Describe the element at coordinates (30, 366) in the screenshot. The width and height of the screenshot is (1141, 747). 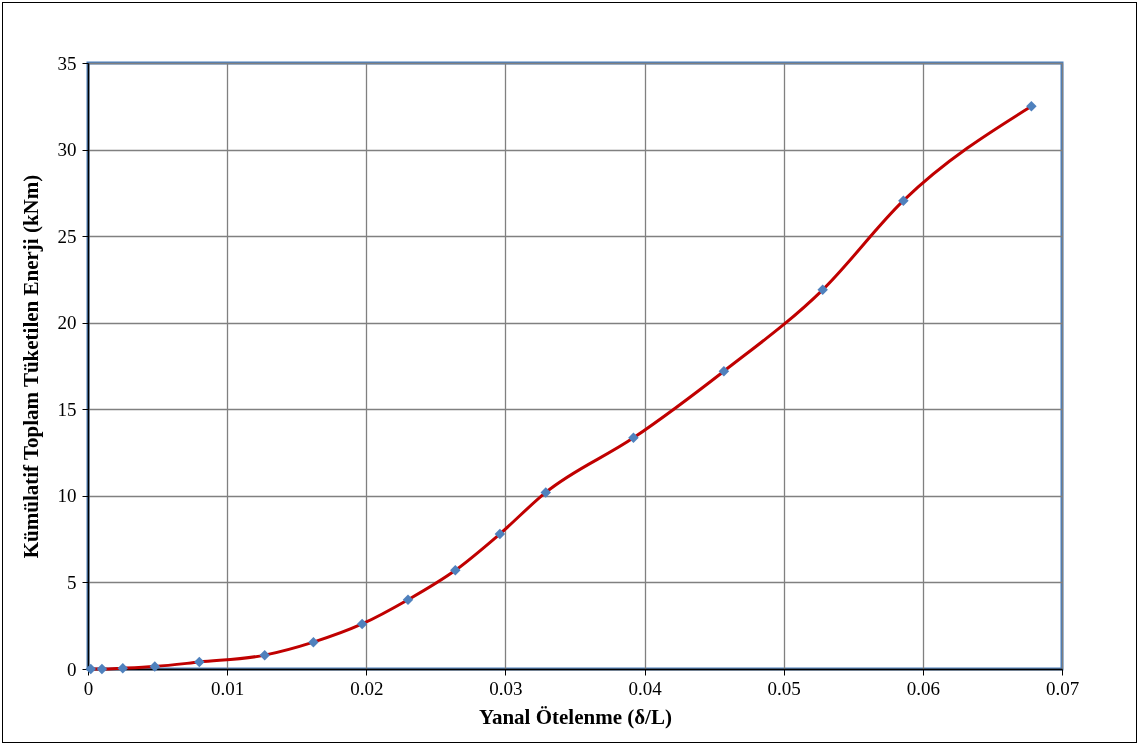
I see `y-axis-title: Kümülatif Toplam Tüketilen Enerji (kNm)` at that location.